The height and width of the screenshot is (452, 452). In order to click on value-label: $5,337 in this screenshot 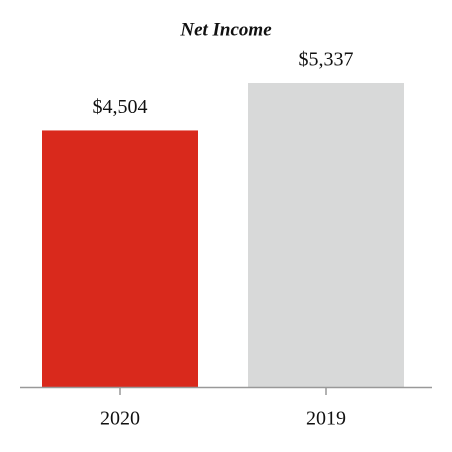, I will do `click(326, 60)`.